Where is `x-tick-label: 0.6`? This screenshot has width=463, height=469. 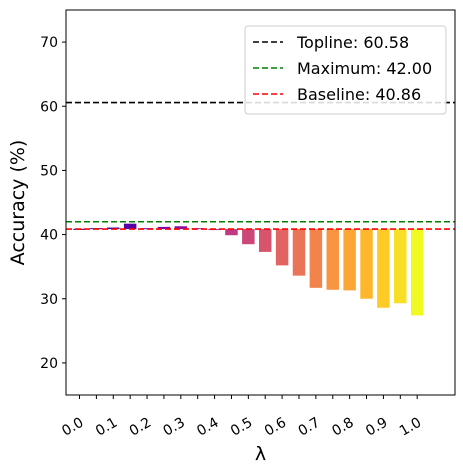
x-tick-label: 0.6 is located at coordinates (275, 427).